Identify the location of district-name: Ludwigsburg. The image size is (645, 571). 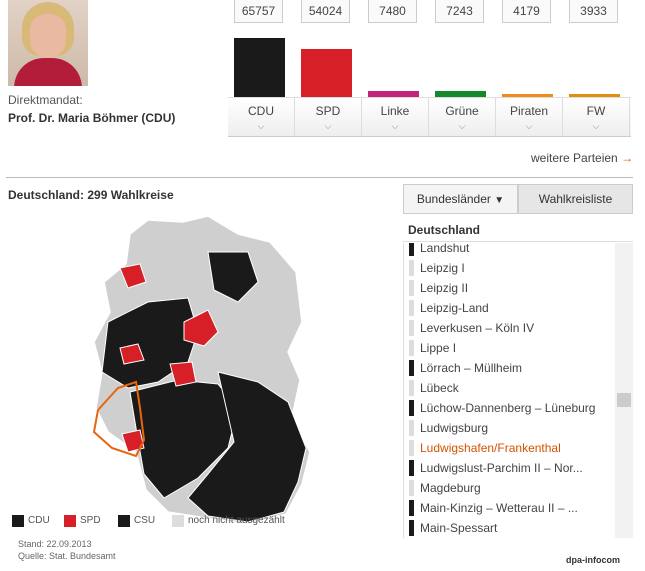
(454, 428).